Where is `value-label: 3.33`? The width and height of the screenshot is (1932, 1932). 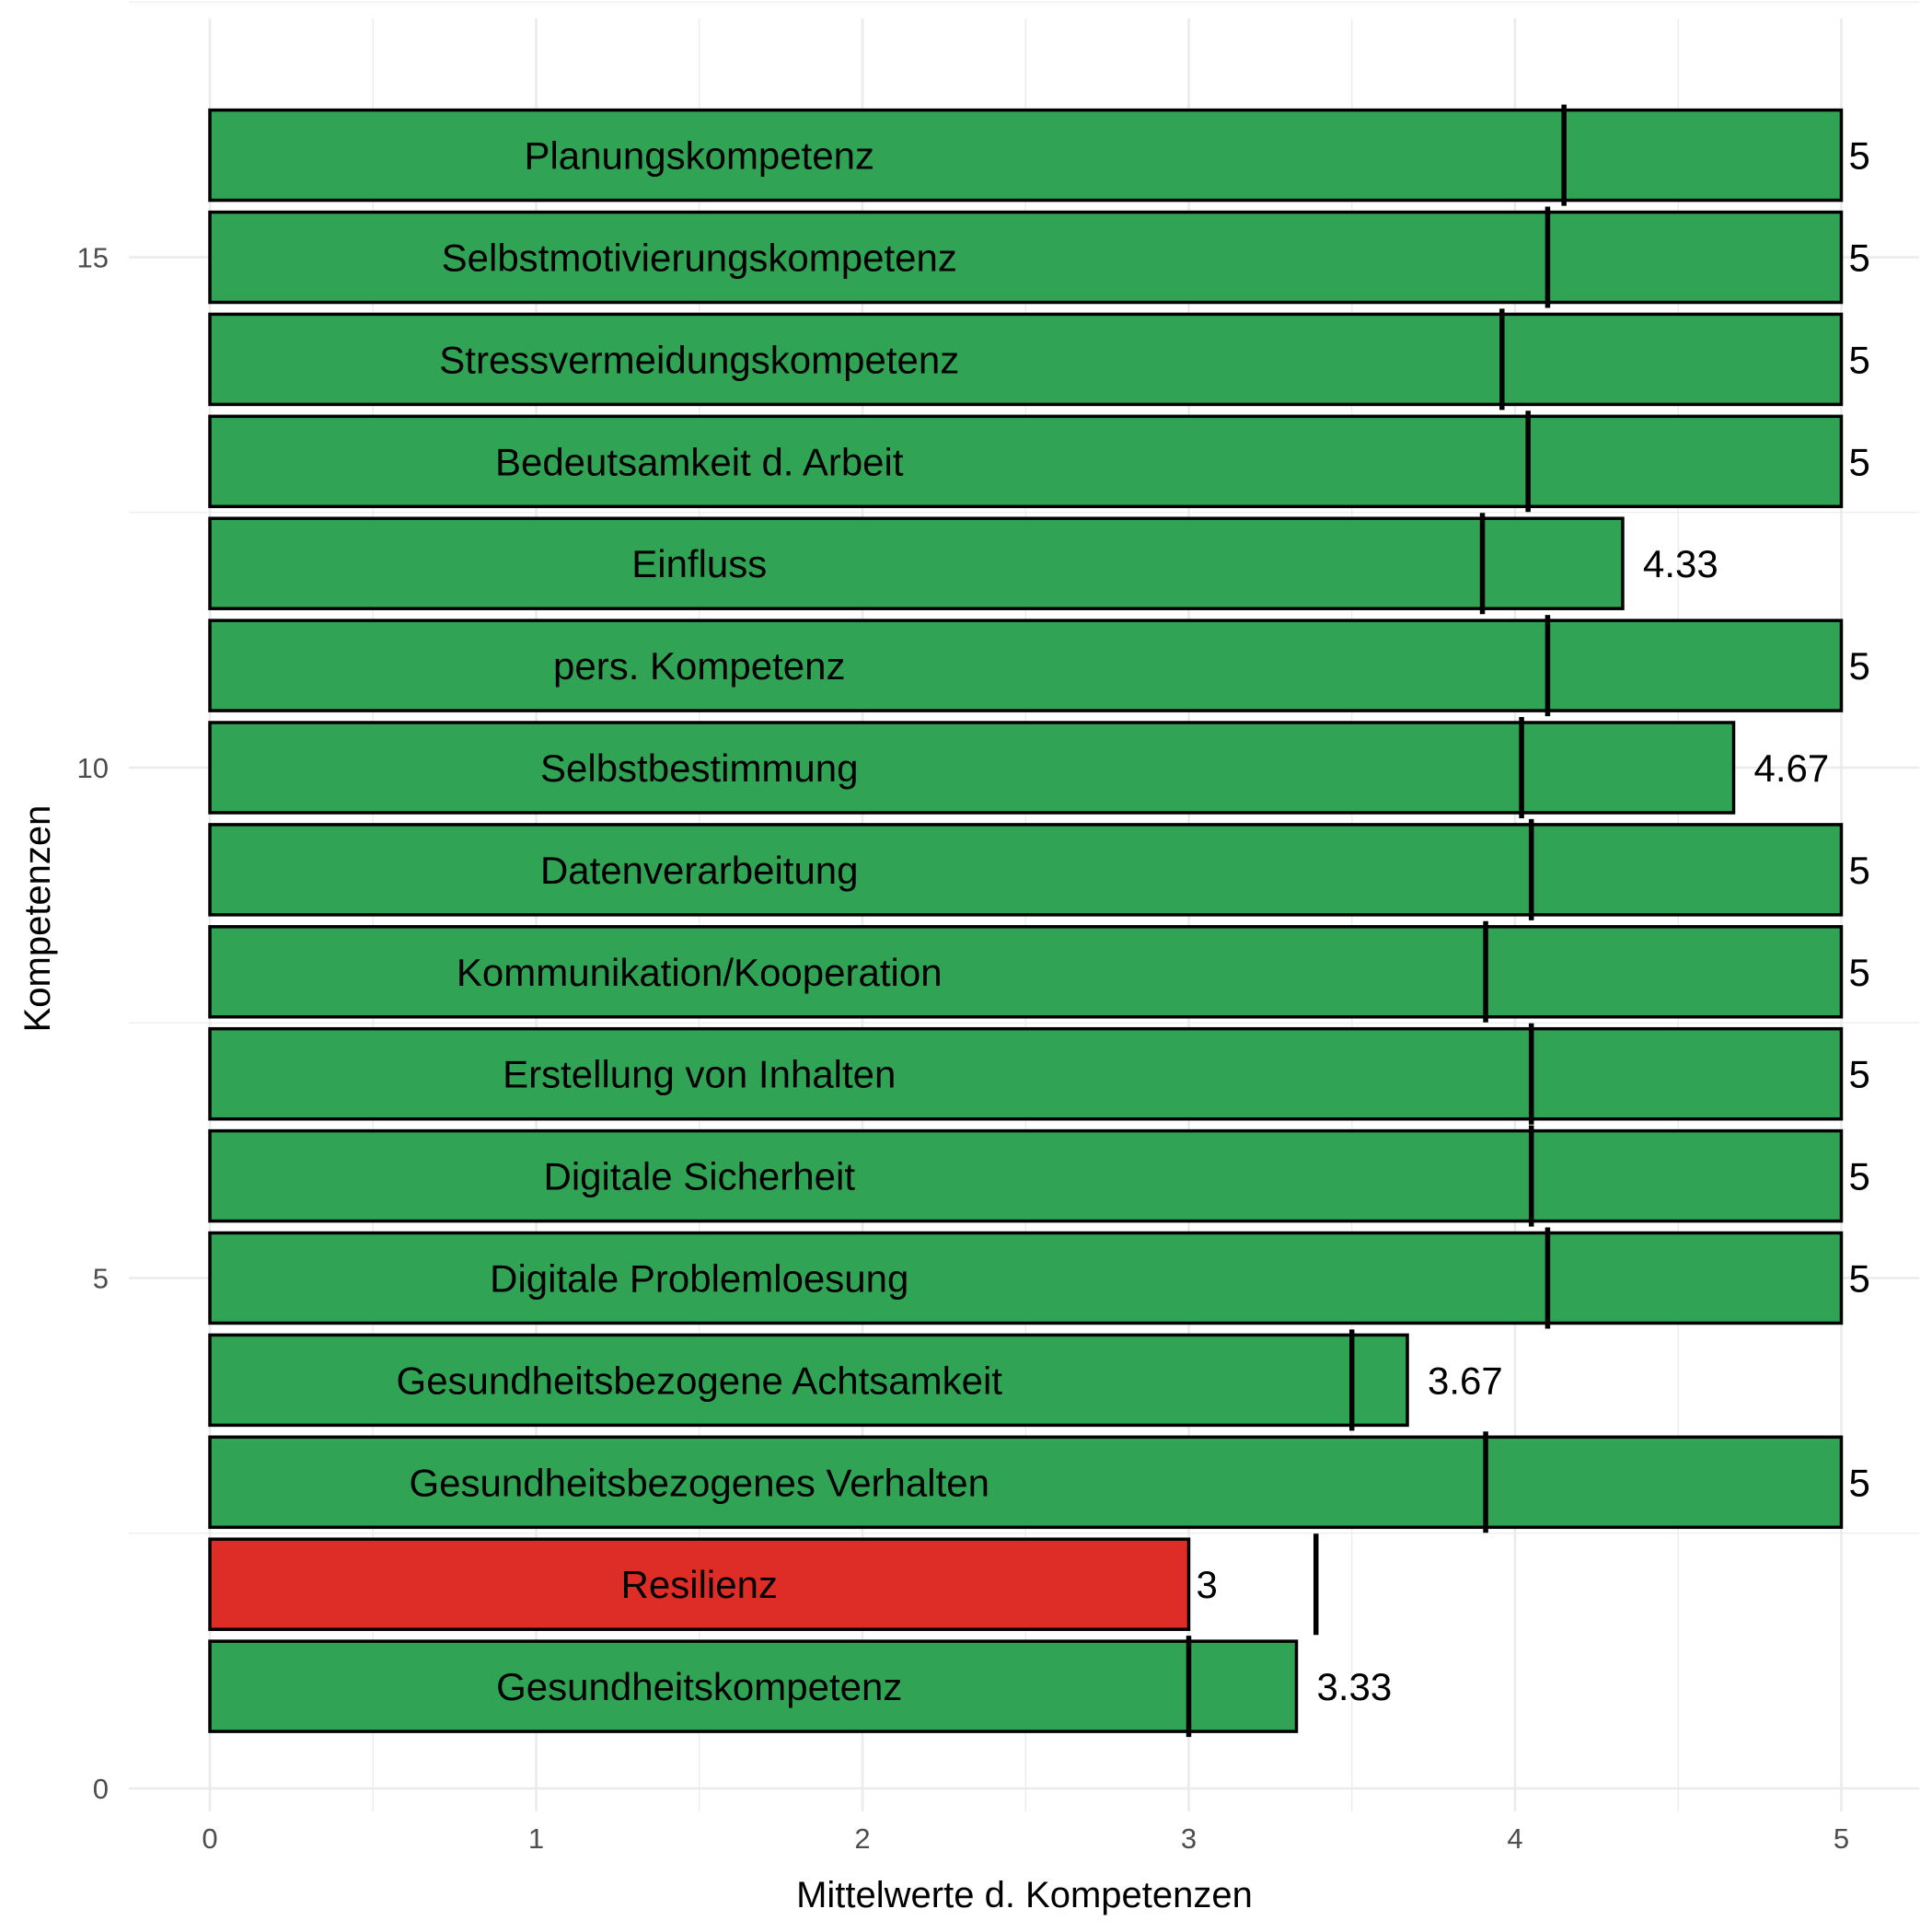
value-label: 3.33 is located at coordinates (1354, 1687).